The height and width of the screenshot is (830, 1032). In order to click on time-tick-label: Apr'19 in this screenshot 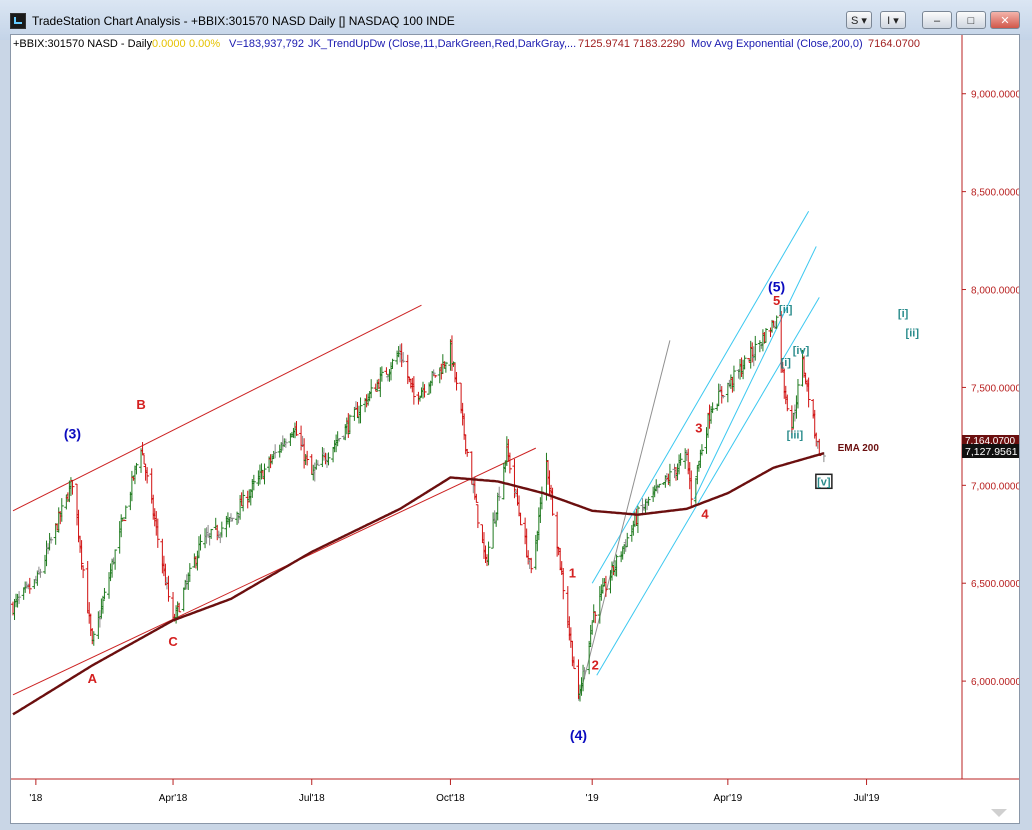, I will do `click(728, 798)`.